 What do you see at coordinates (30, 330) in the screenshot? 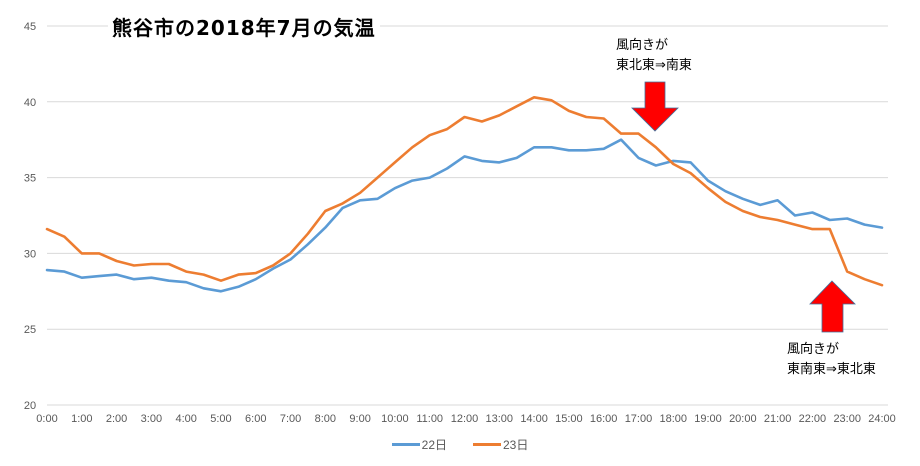
I see `y-tick-label: 25` at bounding box center [30, 330].